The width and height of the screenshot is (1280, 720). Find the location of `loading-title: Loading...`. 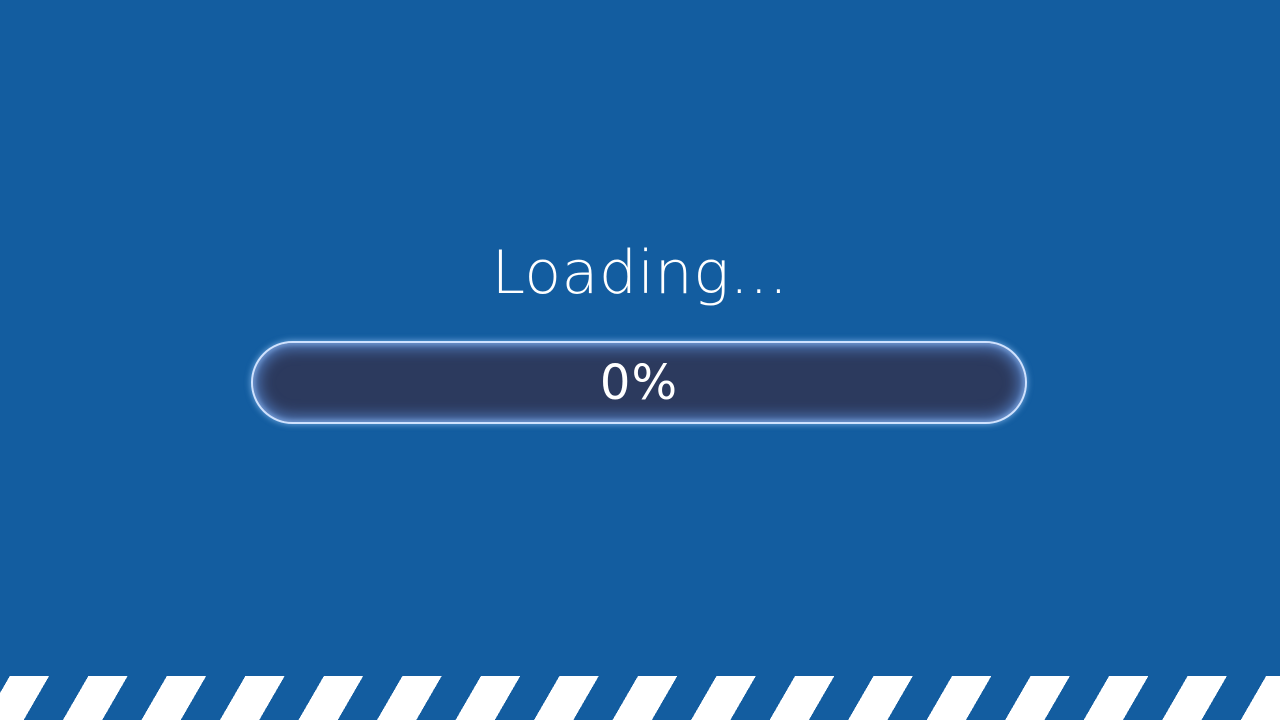

loading-title: Loading... is located at coordinates (640, 273).